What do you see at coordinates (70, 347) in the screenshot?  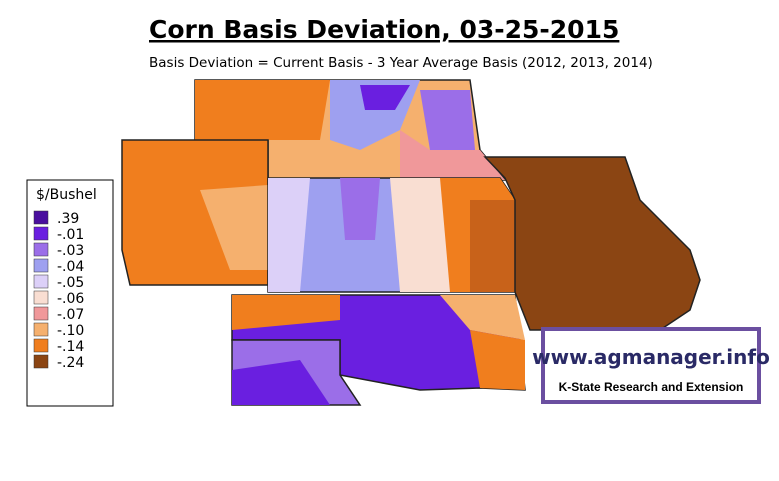 I see `legend-label: -.14` at bounding box center [70, 347].